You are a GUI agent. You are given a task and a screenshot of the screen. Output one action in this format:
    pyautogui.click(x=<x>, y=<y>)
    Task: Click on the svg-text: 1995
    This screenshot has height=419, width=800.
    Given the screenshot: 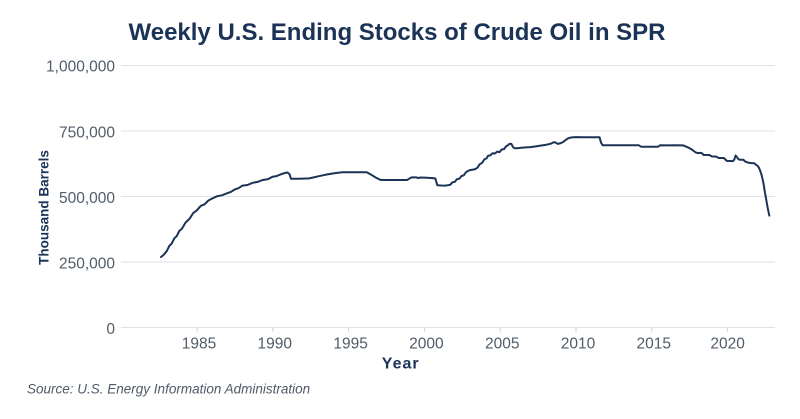 What is the action you would take?
    pyautogui.click(x=350, y=344)
    